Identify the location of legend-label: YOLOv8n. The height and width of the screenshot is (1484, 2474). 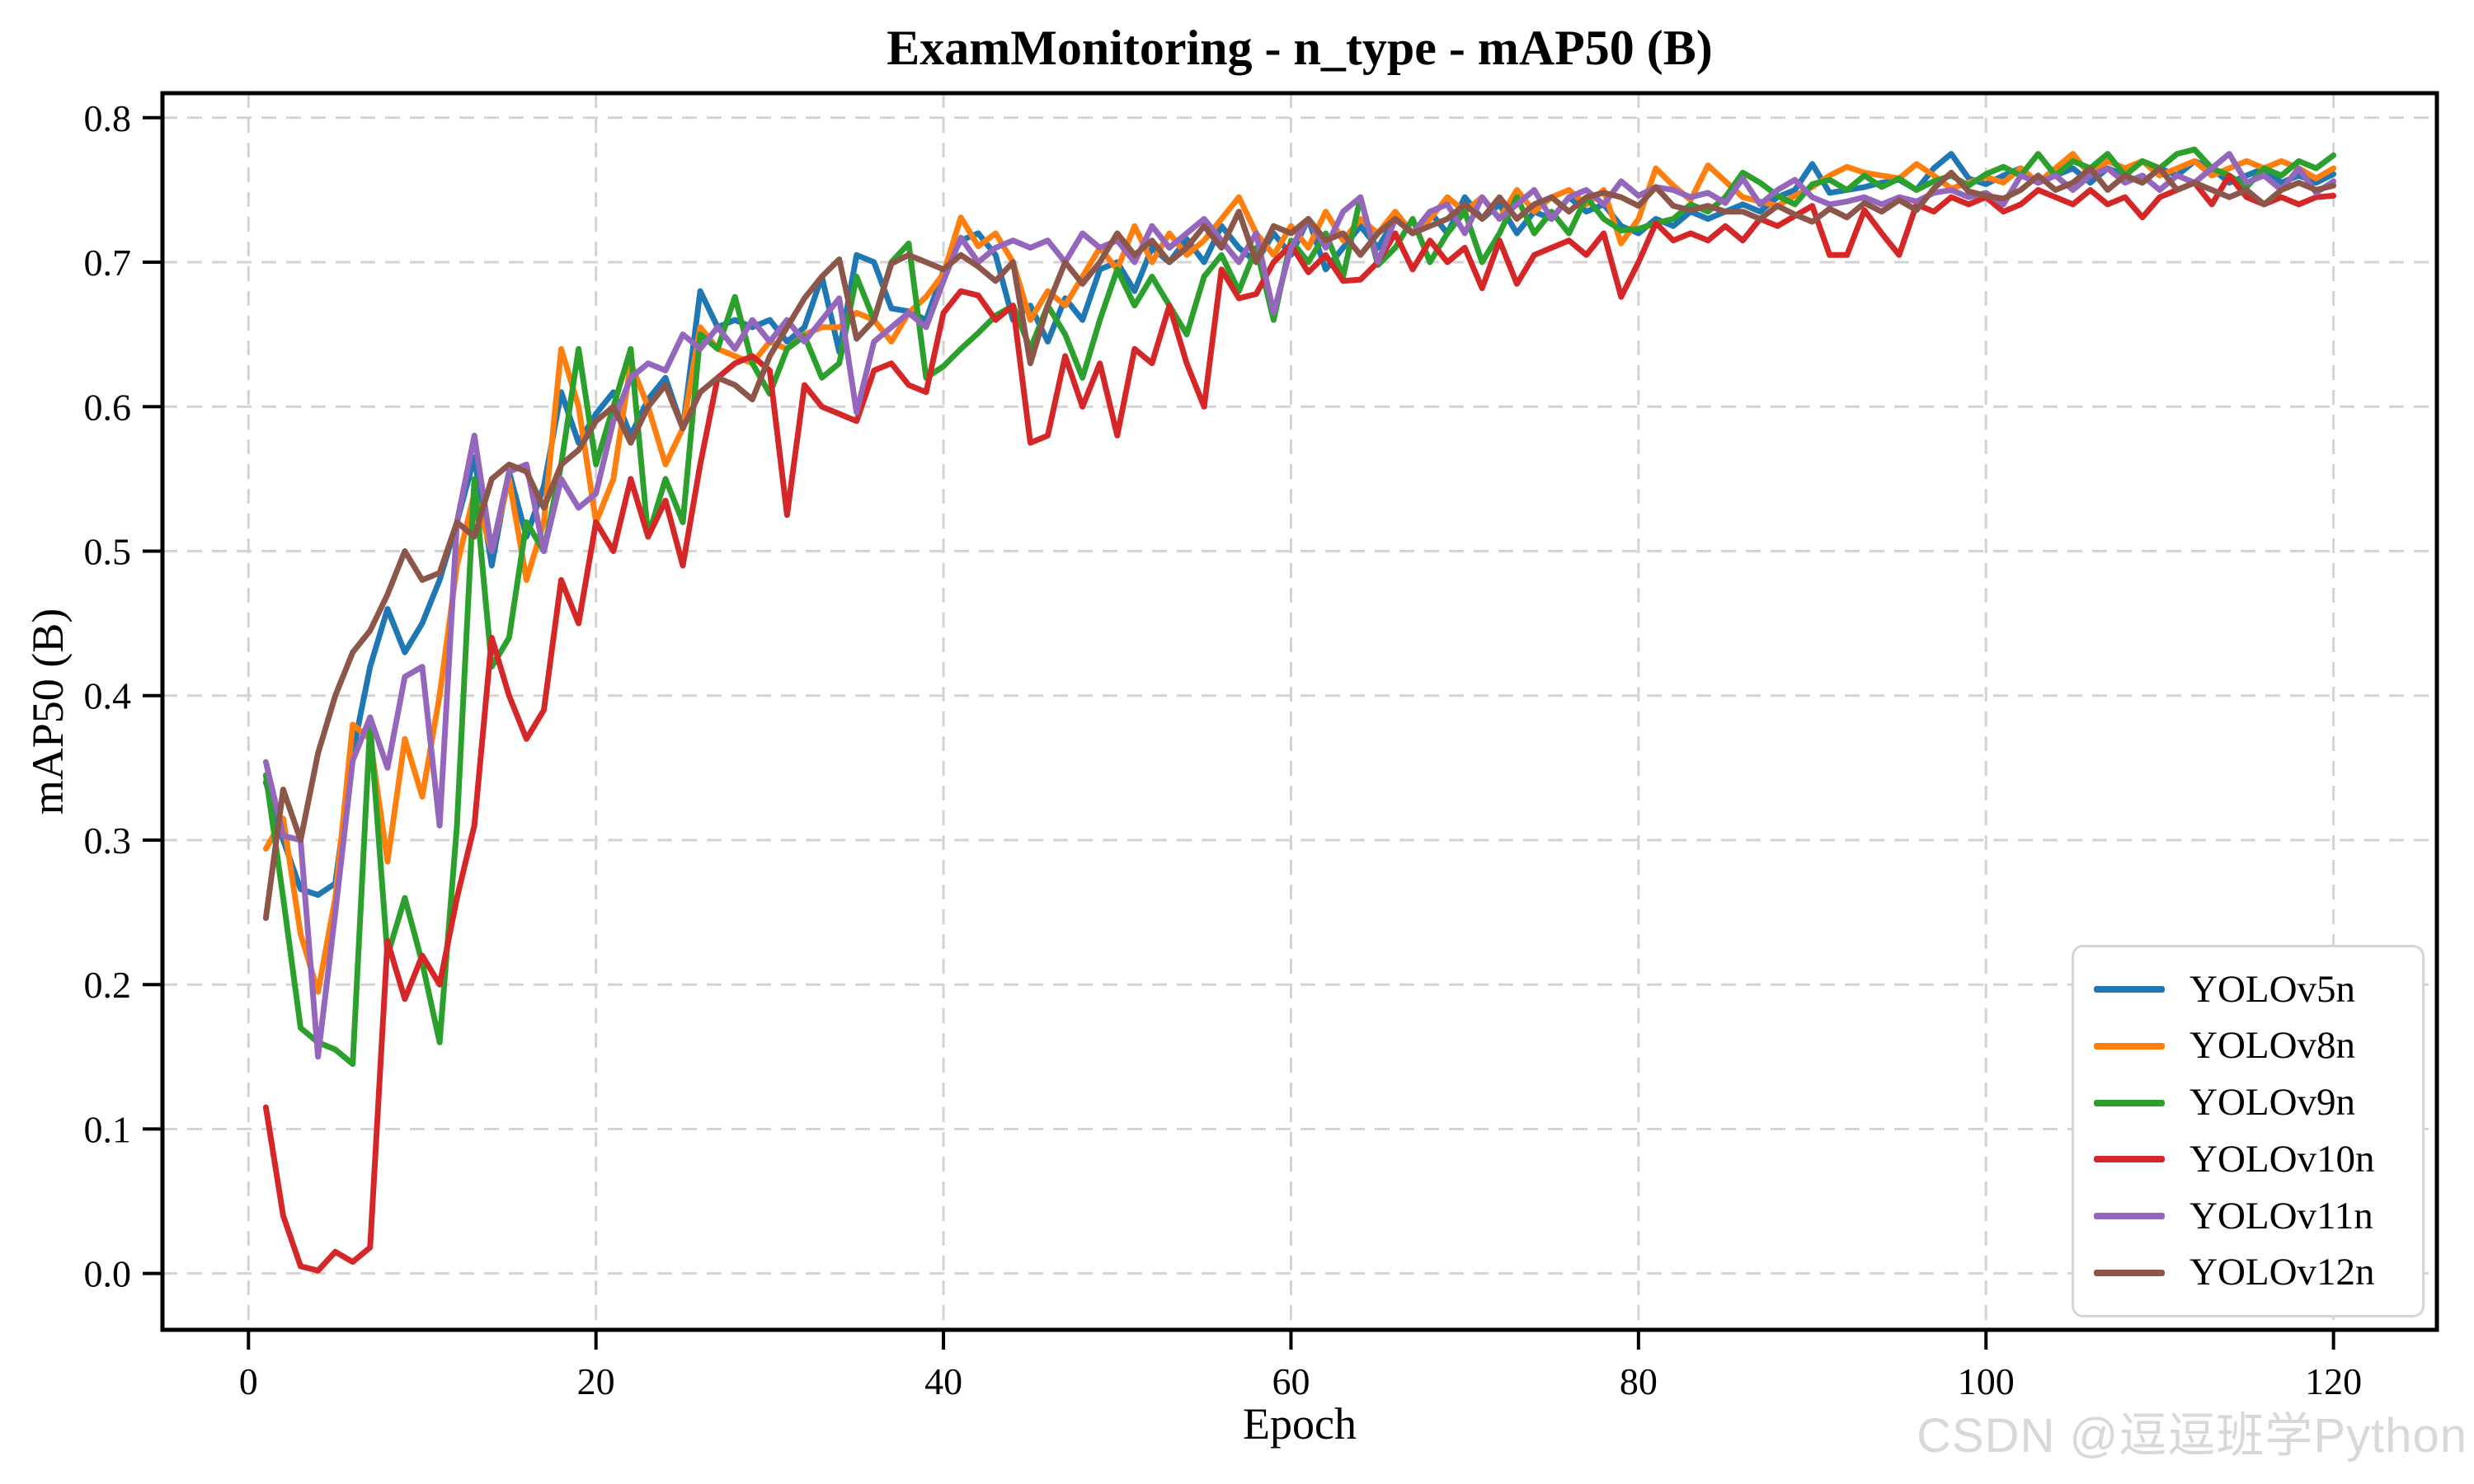
(2272, 1046).